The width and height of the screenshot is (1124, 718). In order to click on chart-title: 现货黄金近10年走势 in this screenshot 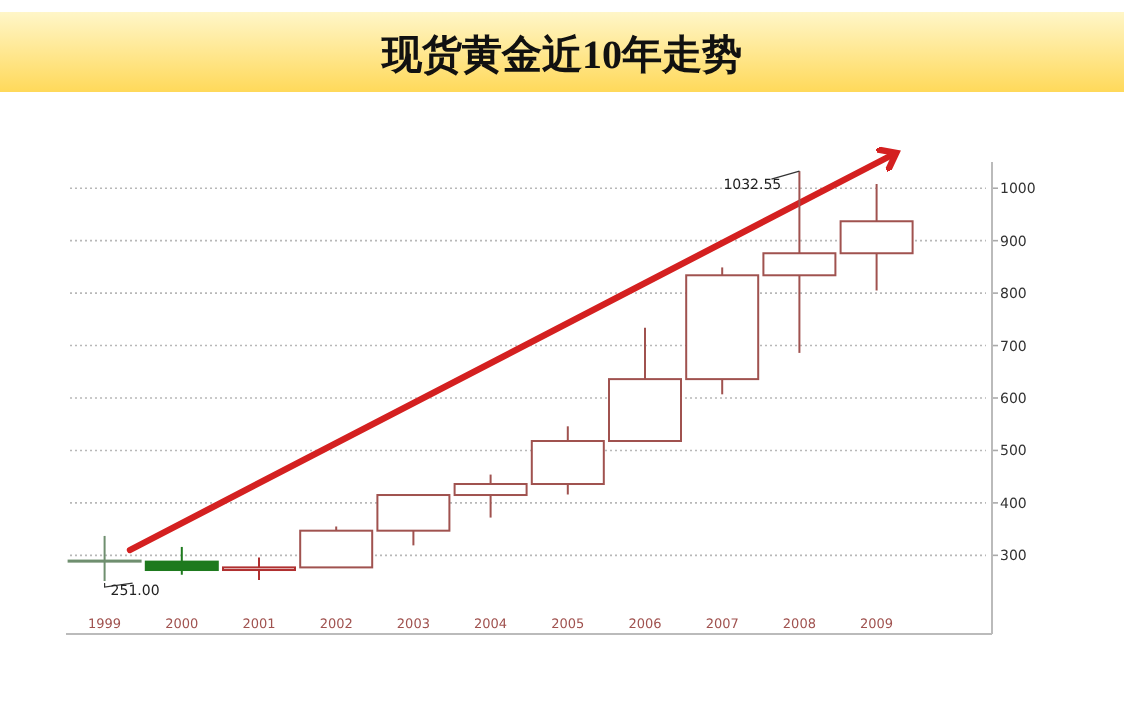, I will do `click(561, 55)`.